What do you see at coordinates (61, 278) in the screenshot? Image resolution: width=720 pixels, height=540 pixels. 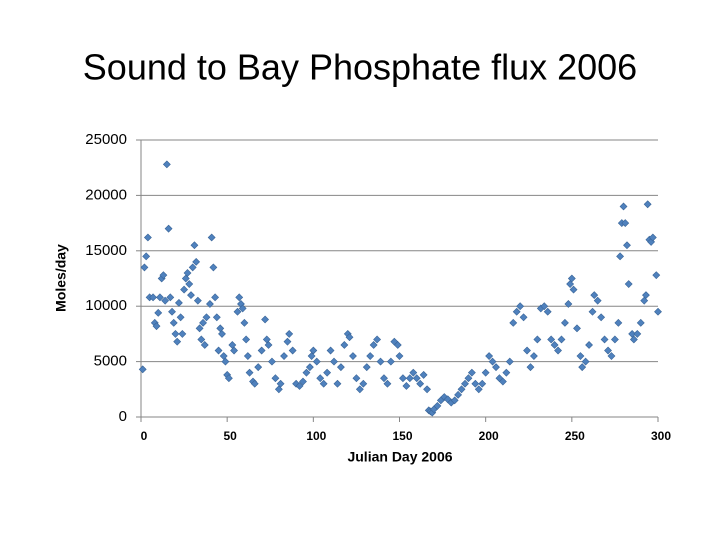 I see `y-axis-label: Moles/day` at bounding box center [61, 278].